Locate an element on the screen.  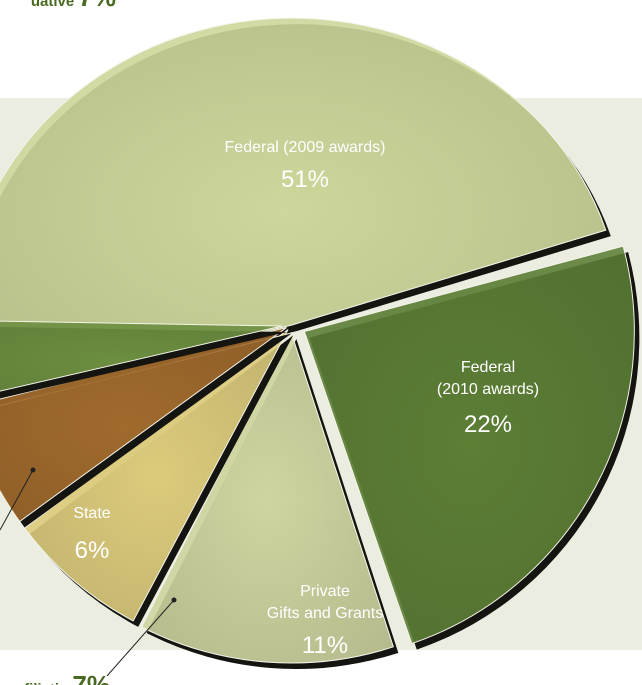
slice-value-federal_2010: 22% is located at coordinates (488, 424).